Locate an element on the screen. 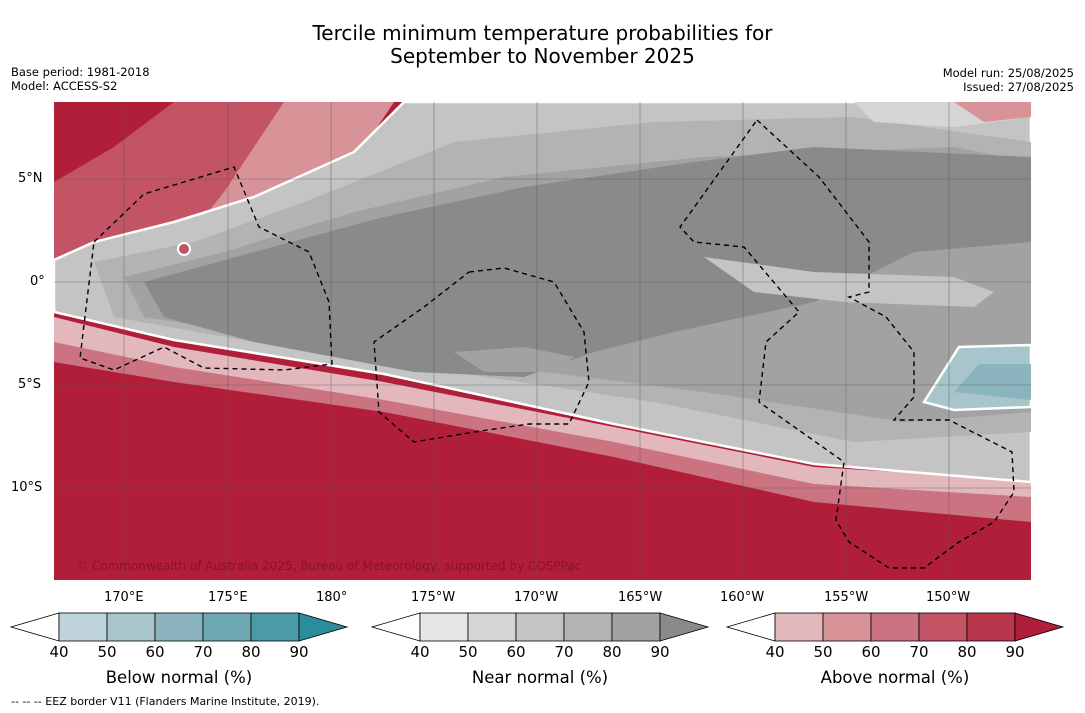 This screenshot has width=1085, height=713. meta-left: Base period: 1981-2018 Model: ACCESS-S2 is located at coordinates (80, 79).